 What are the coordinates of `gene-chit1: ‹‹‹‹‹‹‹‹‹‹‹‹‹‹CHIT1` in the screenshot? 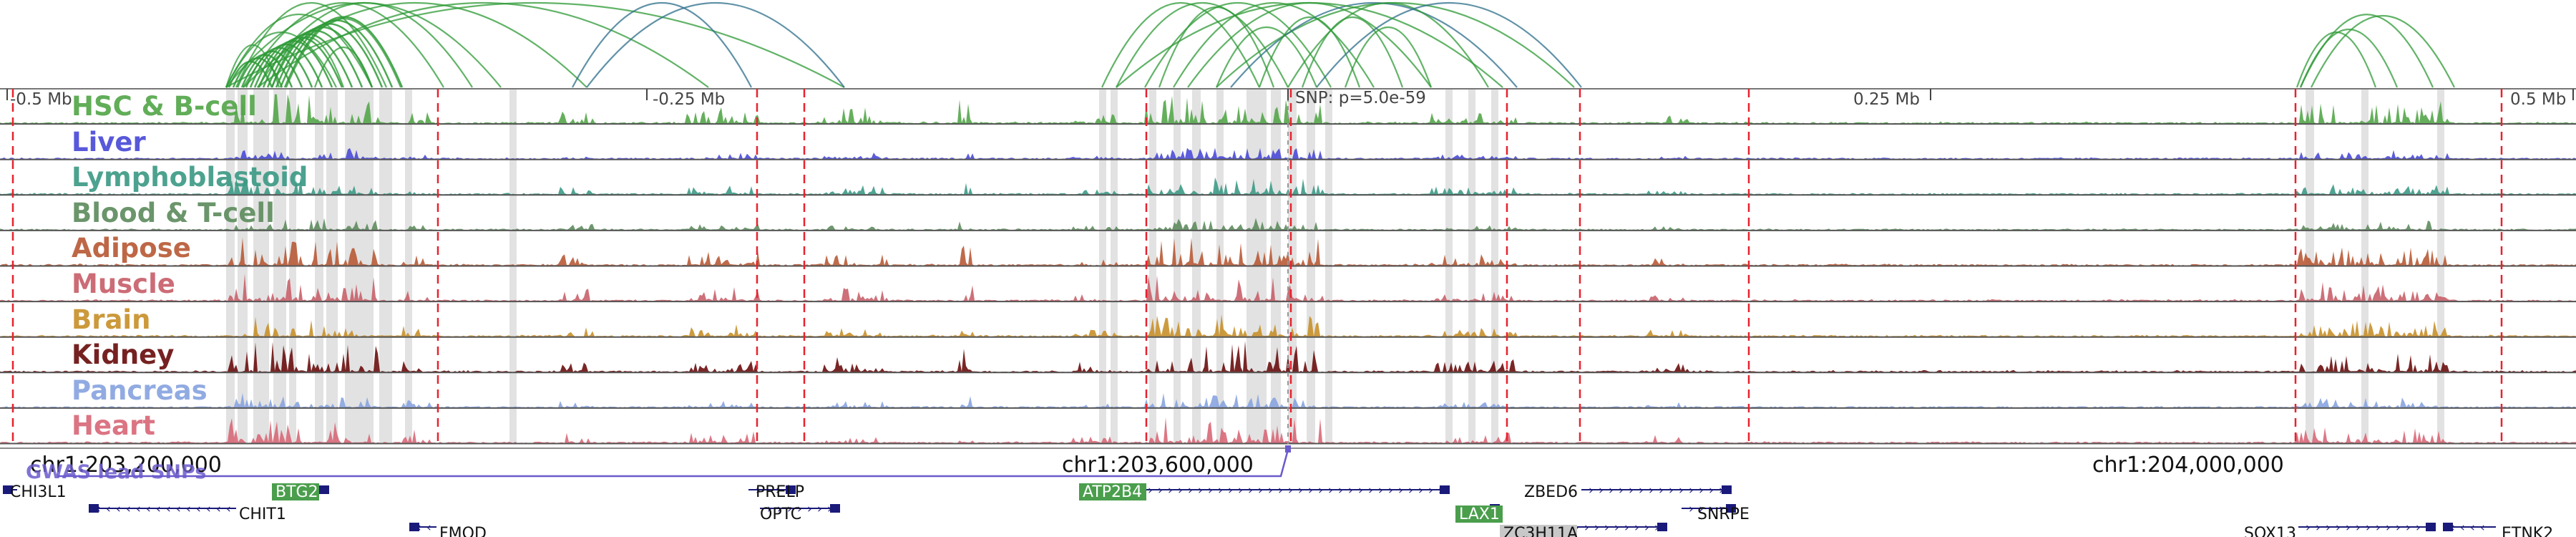 It's located at (187, 512).